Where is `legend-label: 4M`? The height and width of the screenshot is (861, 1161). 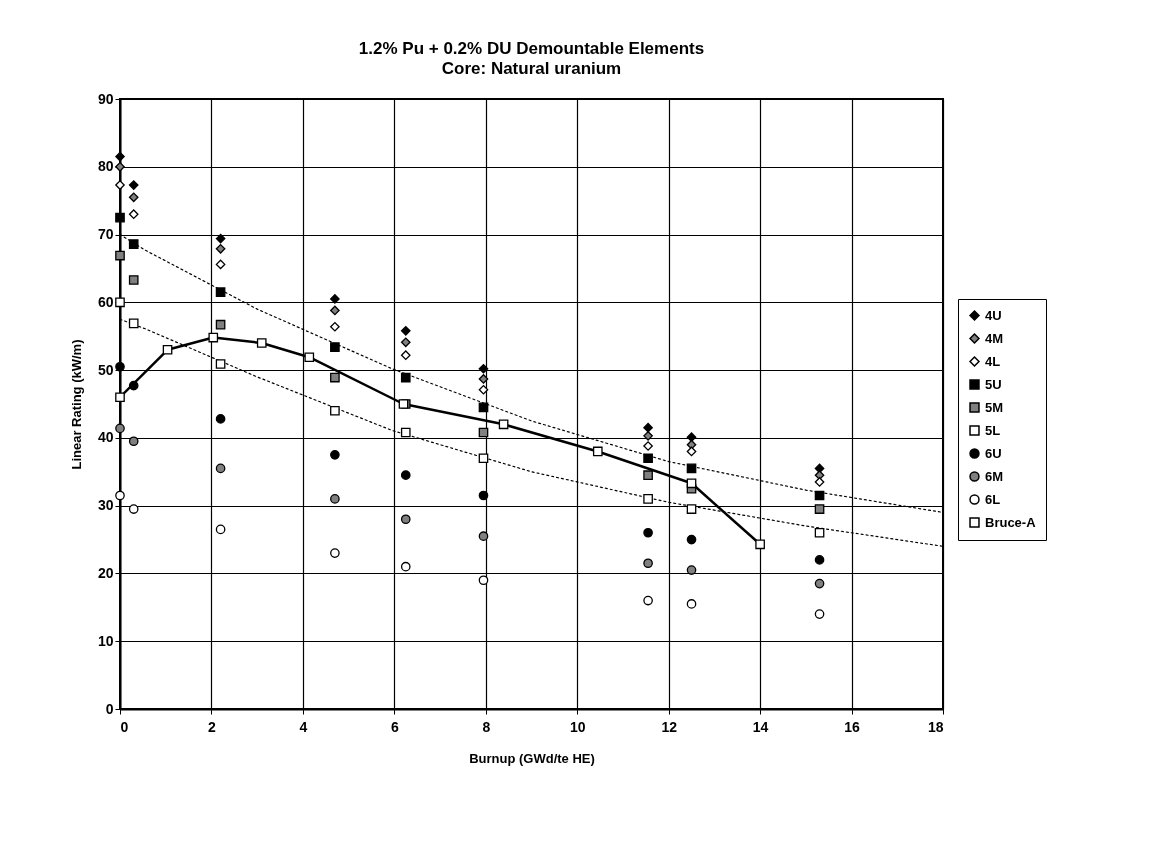
legend-label: 4M is located at coordinates (994, 338).